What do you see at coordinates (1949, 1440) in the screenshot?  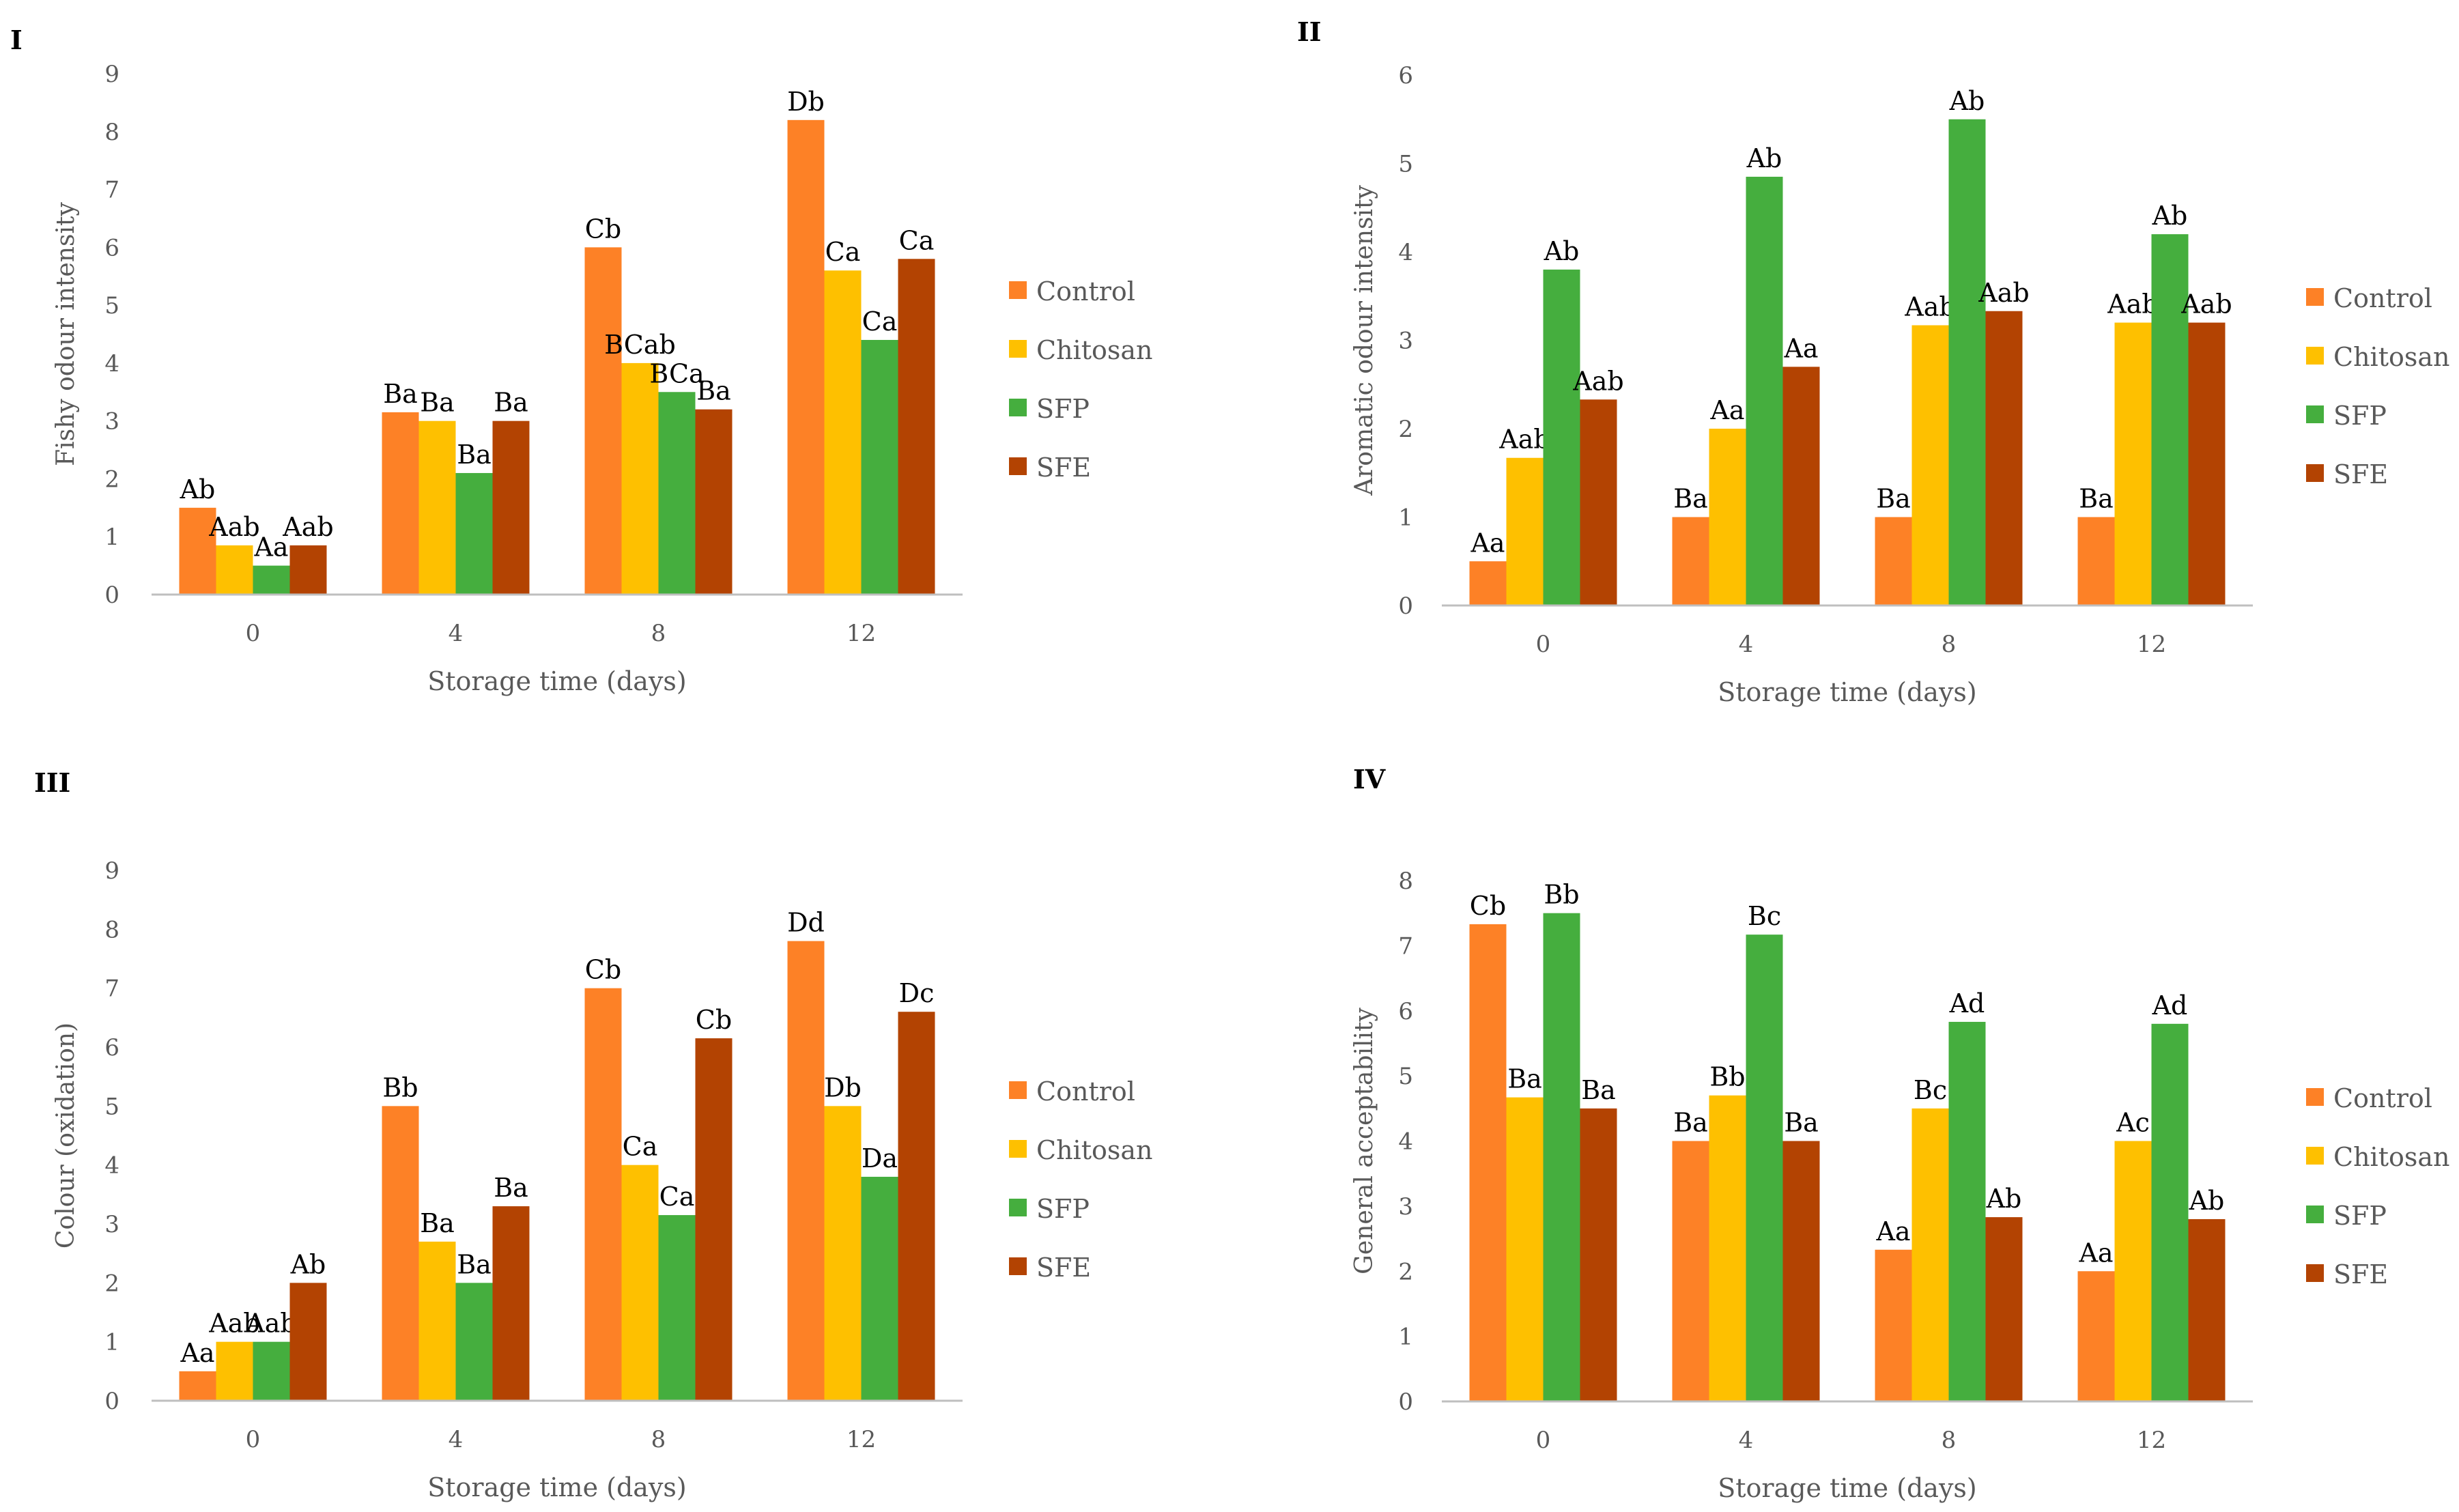 I see `x-tick-label: 8` at bounding box center [1949, 1440].